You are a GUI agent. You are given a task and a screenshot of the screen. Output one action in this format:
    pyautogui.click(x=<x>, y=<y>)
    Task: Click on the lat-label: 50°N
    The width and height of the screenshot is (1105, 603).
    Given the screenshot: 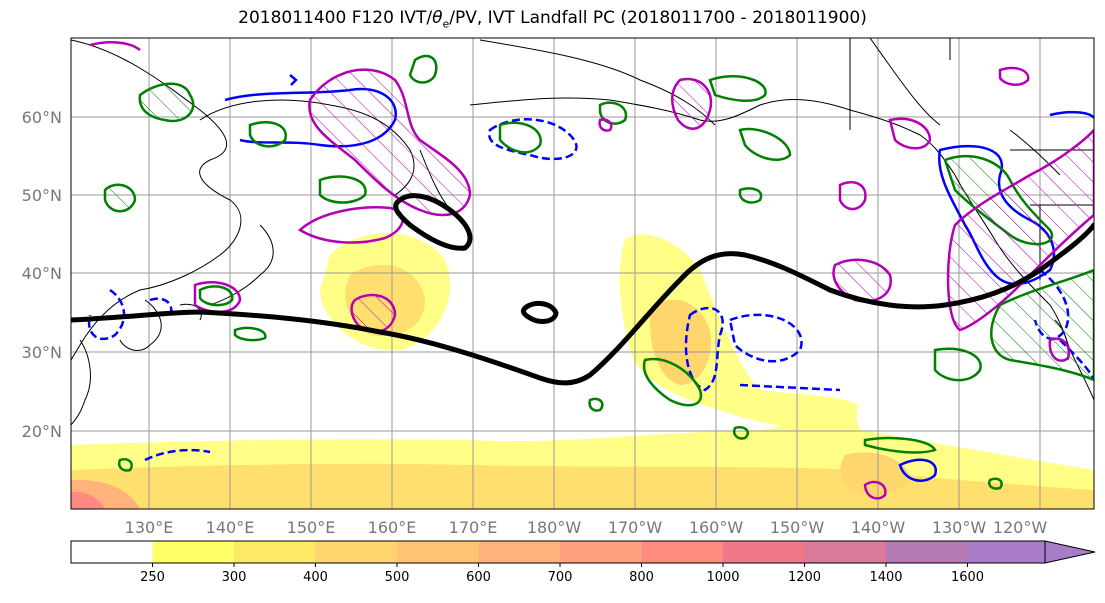 What is the action you would take?
    pyautogui.click(x=42, y=195)
    